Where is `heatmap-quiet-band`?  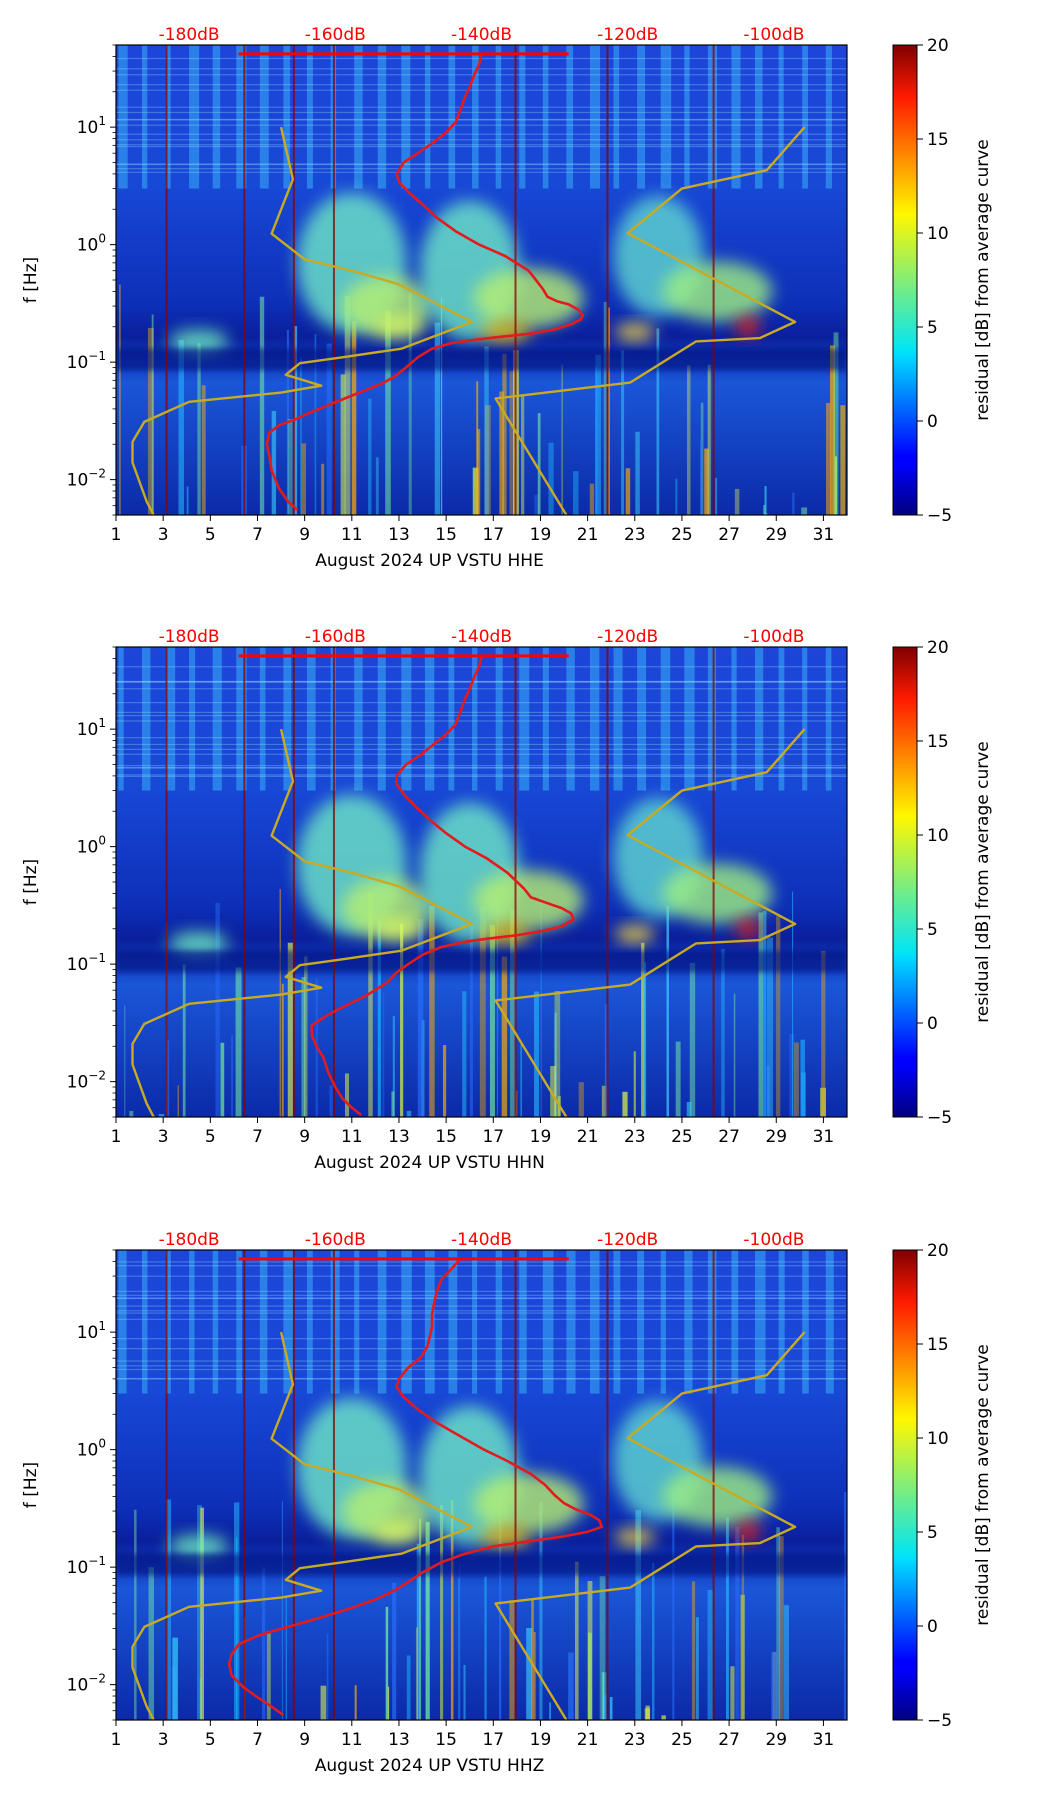 heatmap-quiet-band is located at coordinates (481, 1564).